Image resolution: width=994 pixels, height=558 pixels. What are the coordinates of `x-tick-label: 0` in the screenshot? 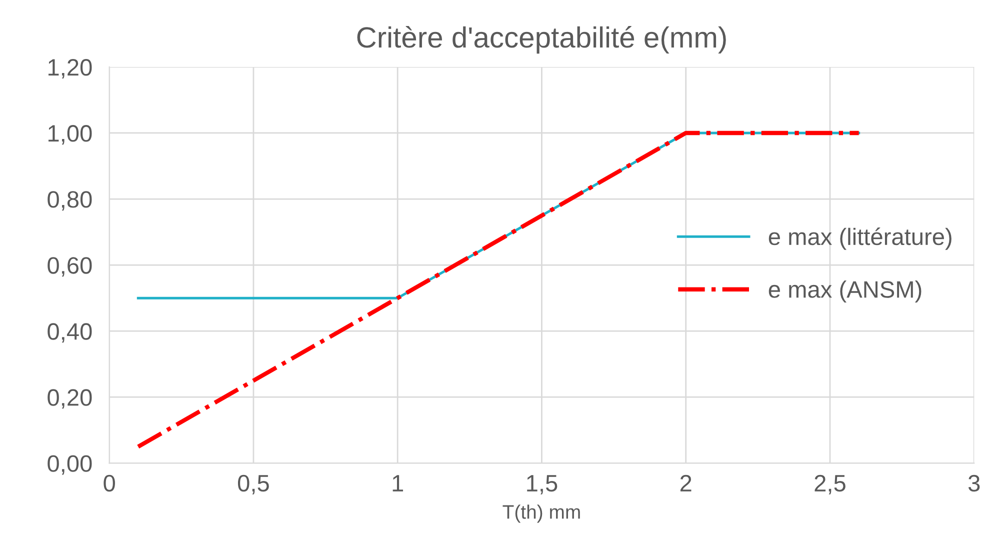 It's located at (109, 483).